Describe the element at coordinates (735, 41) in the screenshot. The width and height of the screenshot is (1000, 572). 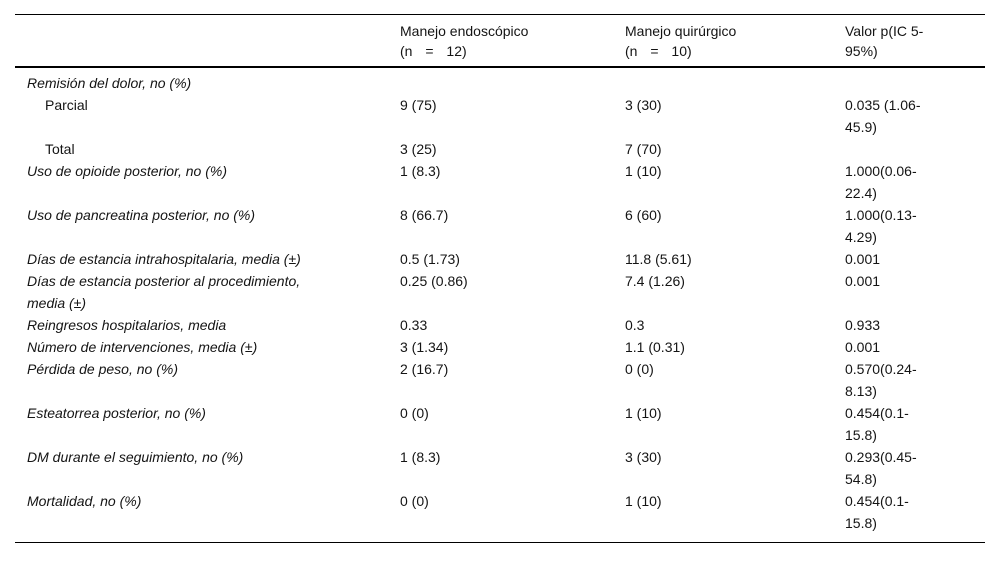
I see `header-surgical-column: Manejo quirúrgico (n = 10)` at that location.